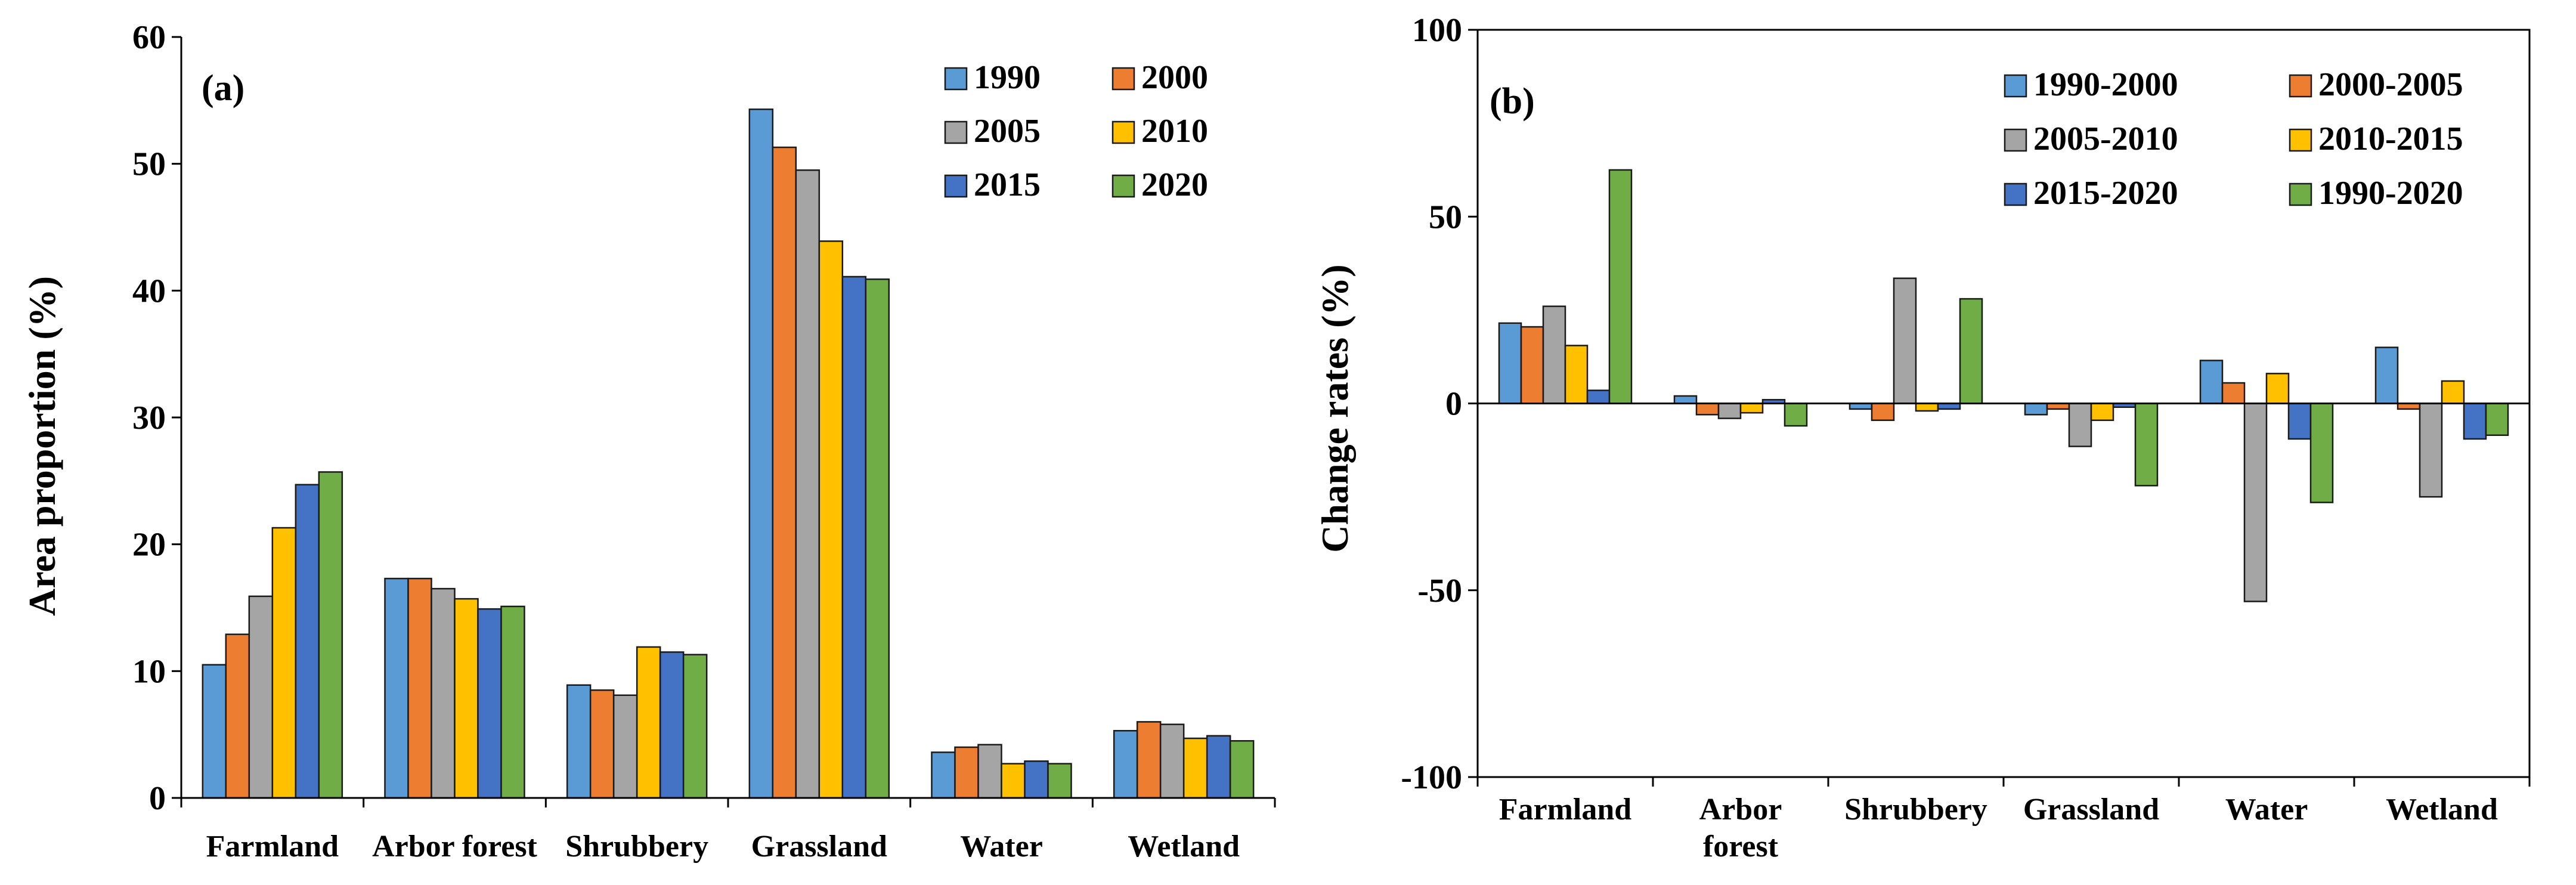 Image resolution: width=2576 pixels, height=885 pixels. Describe the element at coordinates (1013, 781) in the screenshot. I see `bar-2010-water` at that location.